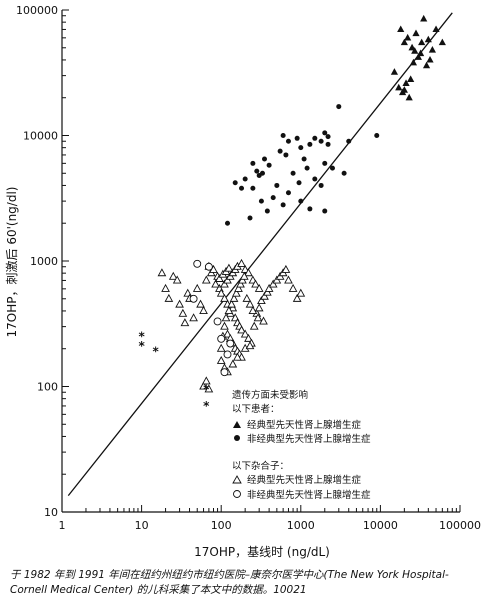 This screenshot has width=482, height=600. What do you see at coordinates (44, 261) in the screenshot?
I see `y-tick-label: 1000` at bounding box center [44, 261].